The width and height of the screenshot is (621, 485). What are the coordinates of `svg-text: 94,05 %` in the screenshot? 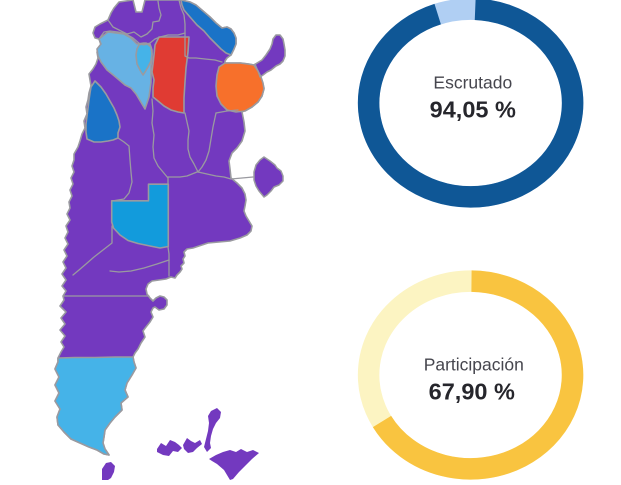 It's located at (473, 110).